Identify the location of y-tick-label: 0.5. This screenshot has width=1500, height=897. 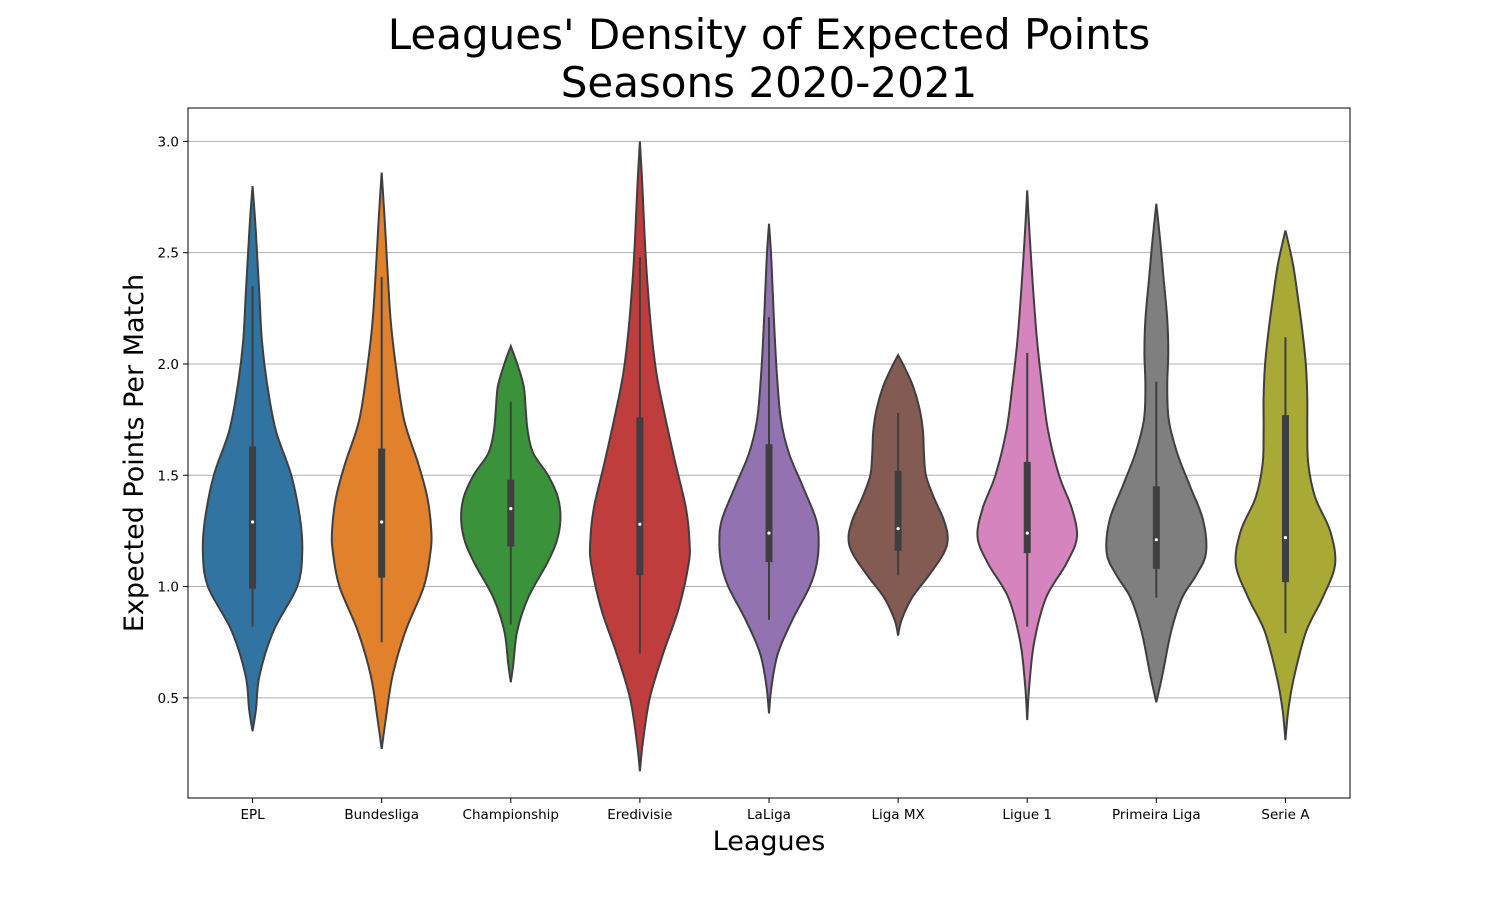
(168, 699).